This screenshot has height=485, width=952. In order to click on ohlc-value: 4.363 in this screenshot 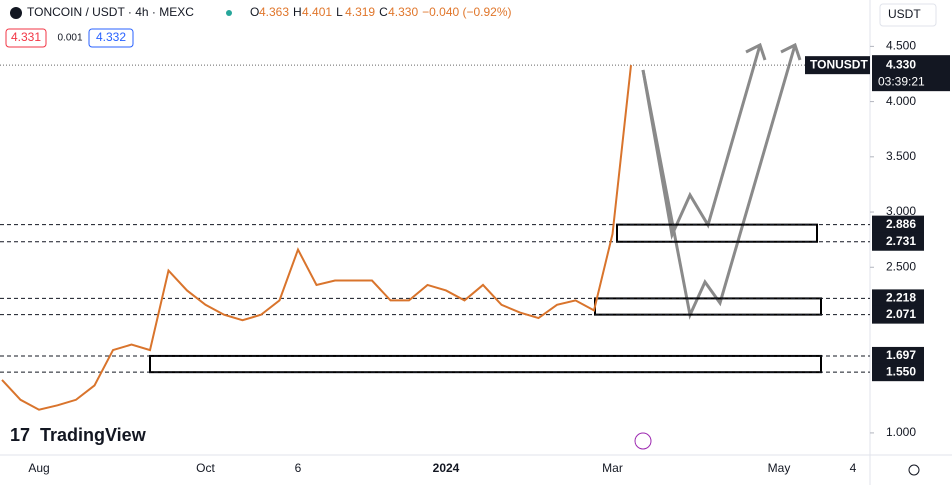, I will do `click(274, 12)`.